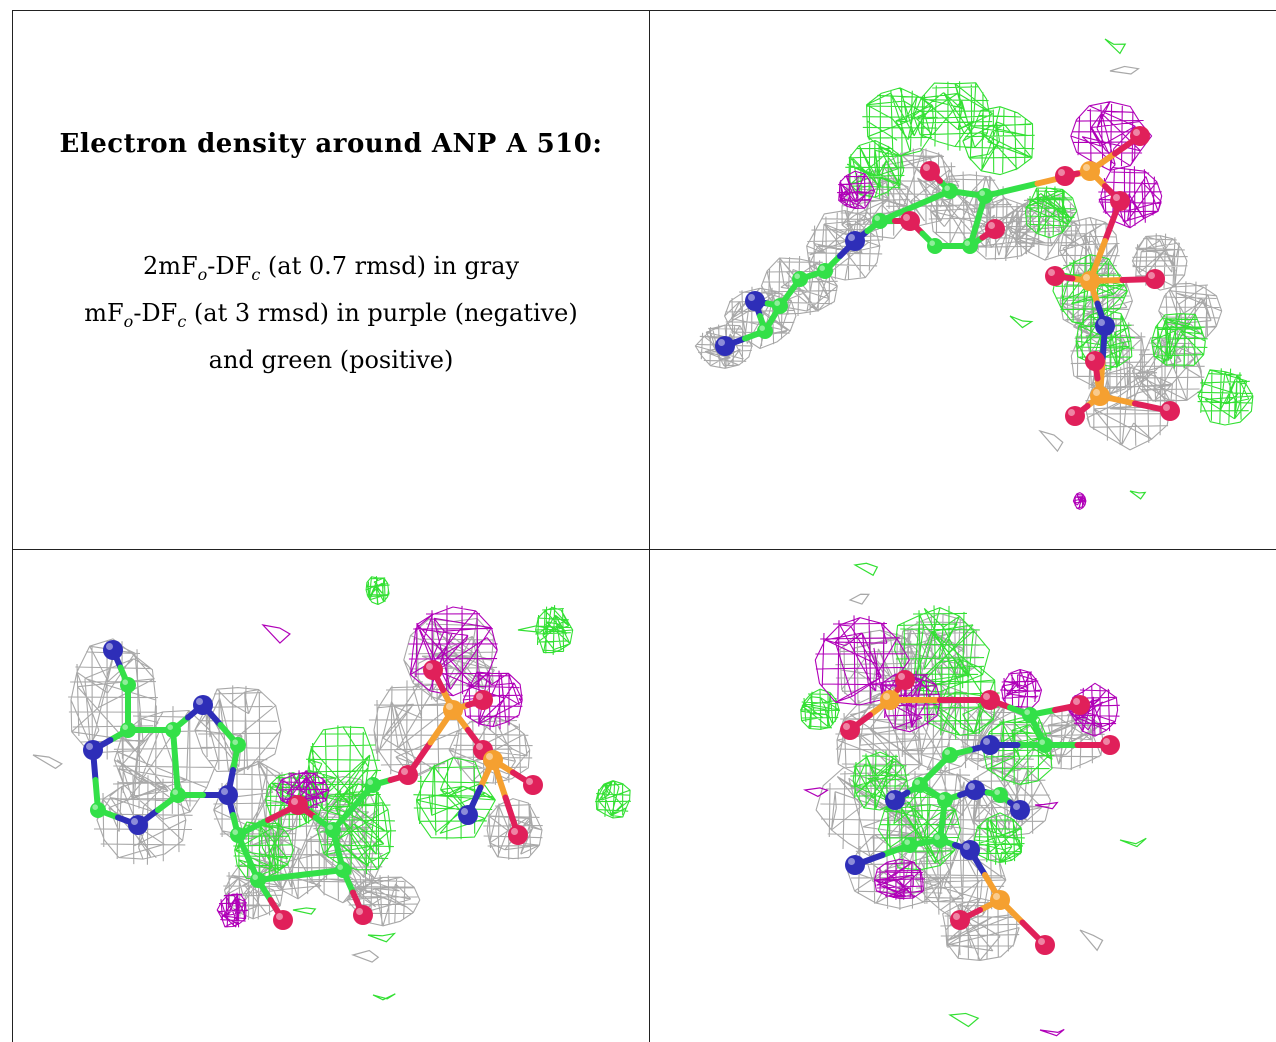 This screenshot has height=1042, width=1276. I want to click on density-fragment-1e, so click(1115, 46).